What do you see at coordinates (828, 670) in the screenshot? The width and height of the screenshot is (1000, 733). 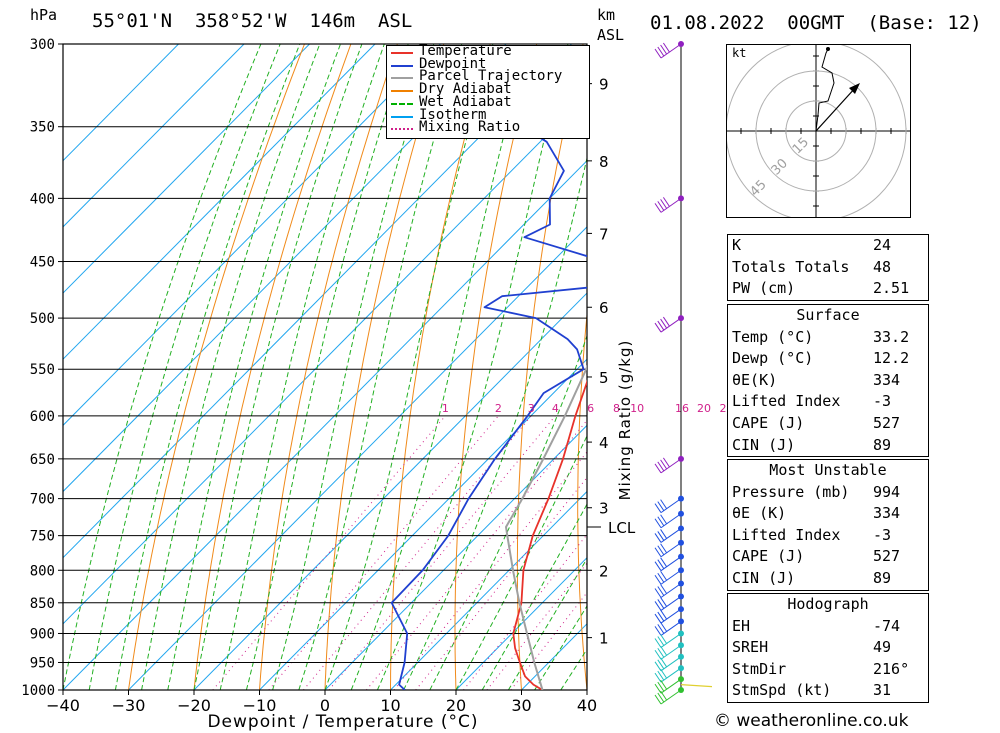 I see `index-row: StmDir 216°` at bounding box center [828, 670].